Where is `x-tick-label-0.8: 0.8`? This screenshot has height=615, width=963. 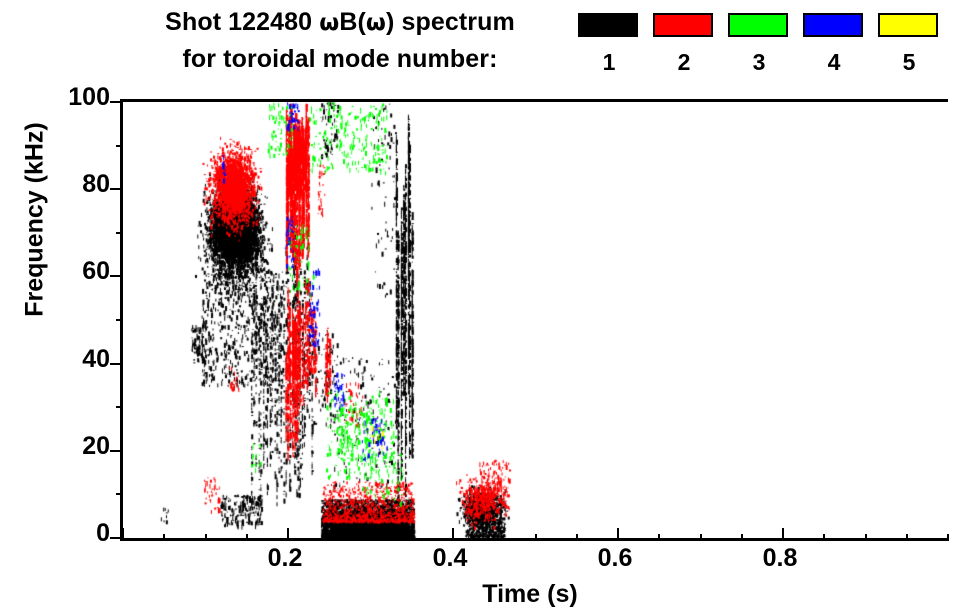 x-tick-label-0.8: 0.8 is located at coordinates (780, 558).